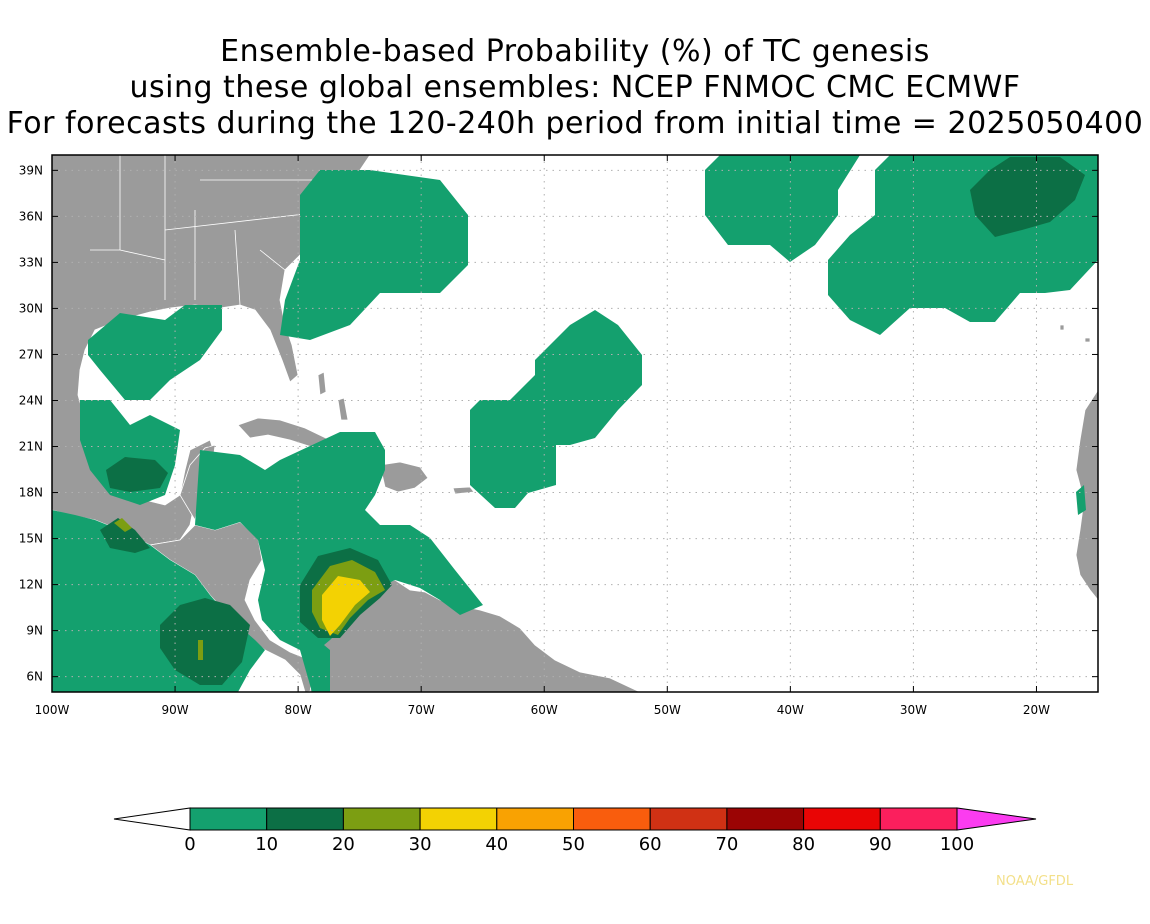 The width and height of the screenshot is (1150, 924). What do you see at coordinates (790, 710) in the screenshot?
I see `lon-label: 40W` at bounding box center [790, 710].